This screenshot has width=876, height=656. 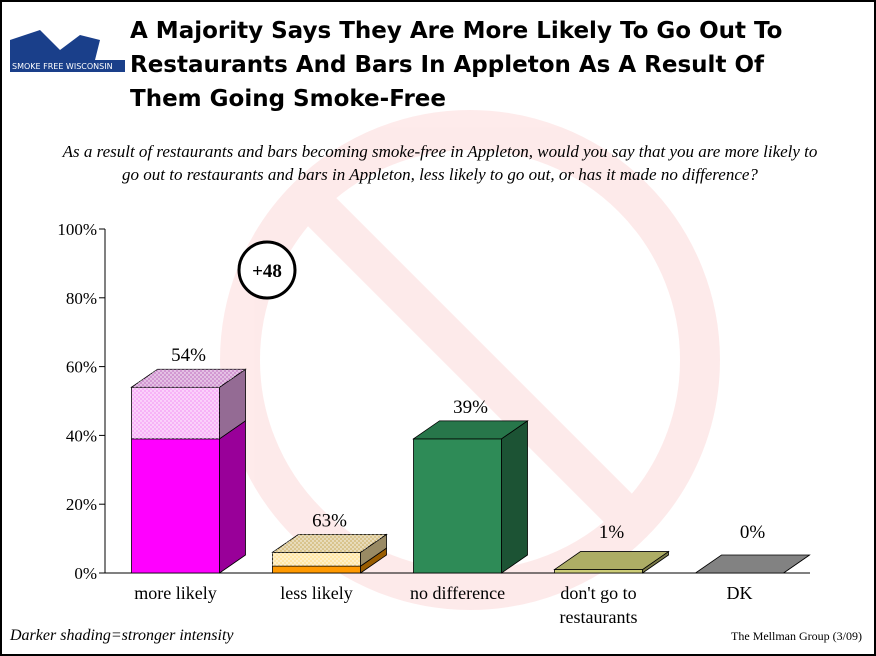 What do you see at coordinates (175, 593) in the screenshot?
I see `x-tick-label: more likely` at bounding box center [175, 593].